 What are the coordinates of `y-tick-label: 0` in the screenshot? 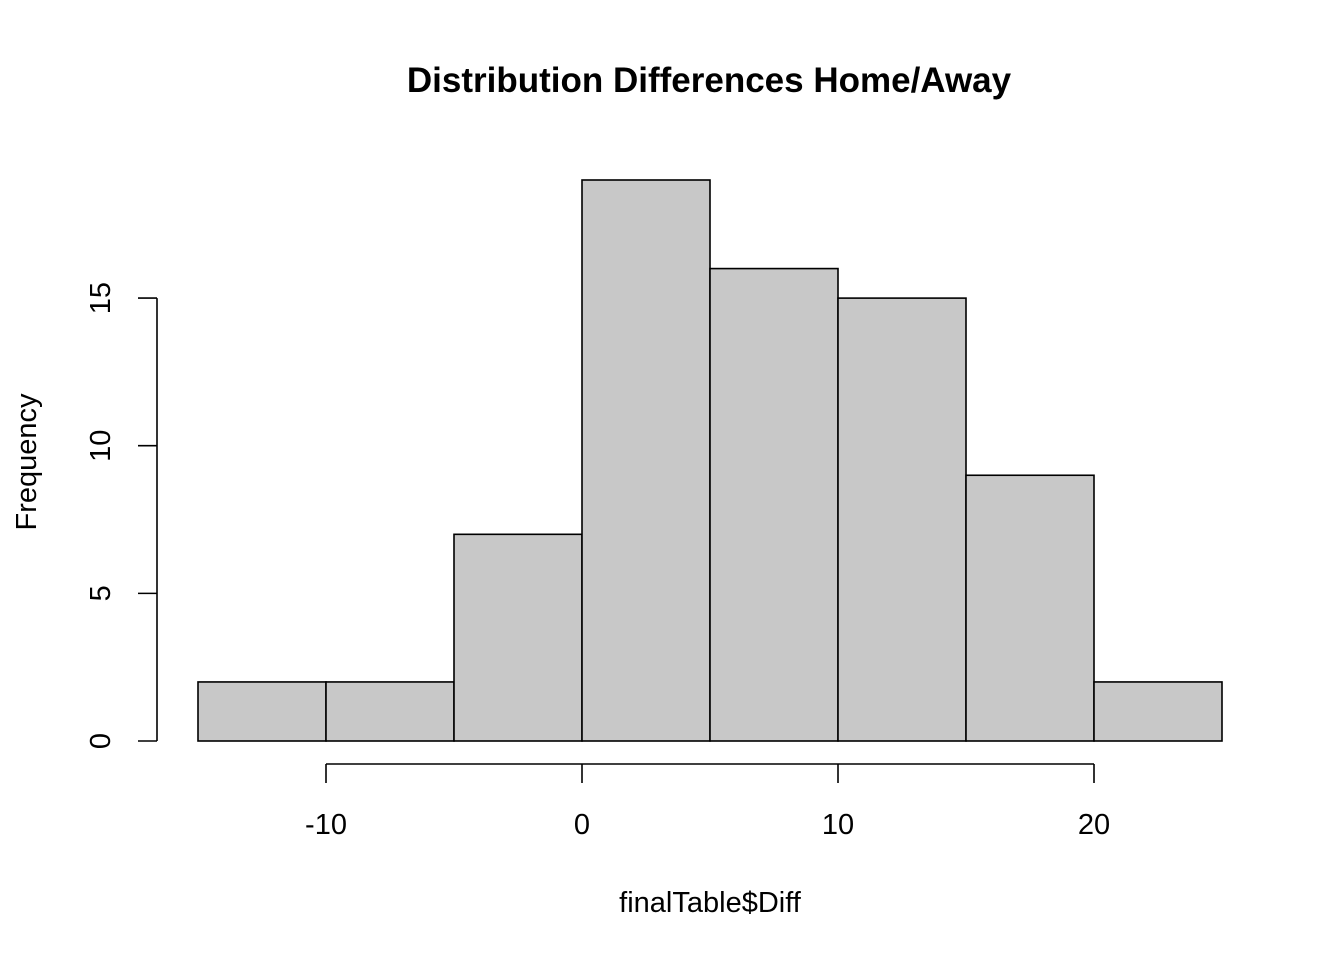 It's located at (101, 741).